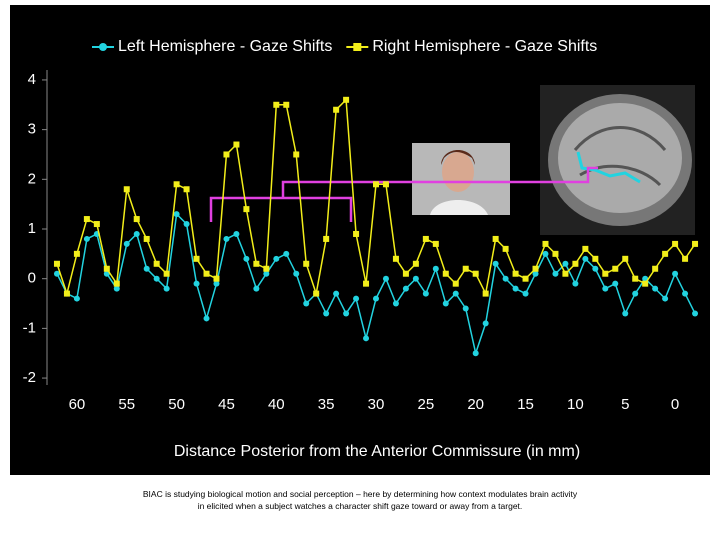 The height and width of the screenshot is (540, 720). What do you see at coordinates (625, 404) in the screenshot?
I see `x-tick-label: 5` at bounding box center [625, 404].